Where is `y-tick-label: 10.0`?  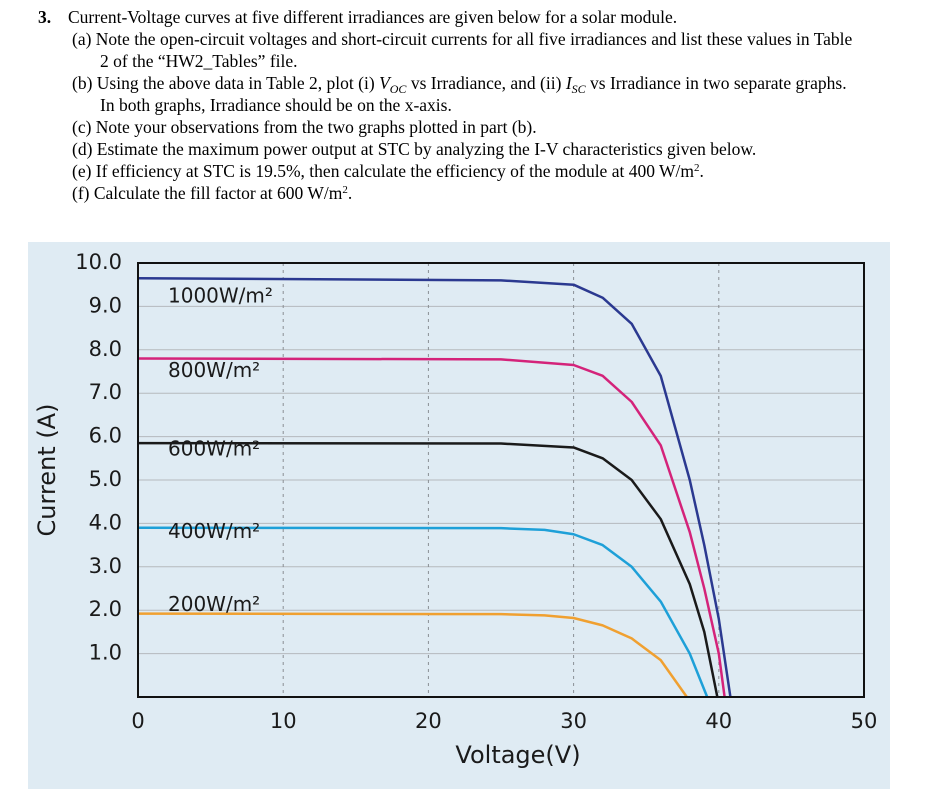
y-tick-label: 10.0 is located at coordinates (98, 262).